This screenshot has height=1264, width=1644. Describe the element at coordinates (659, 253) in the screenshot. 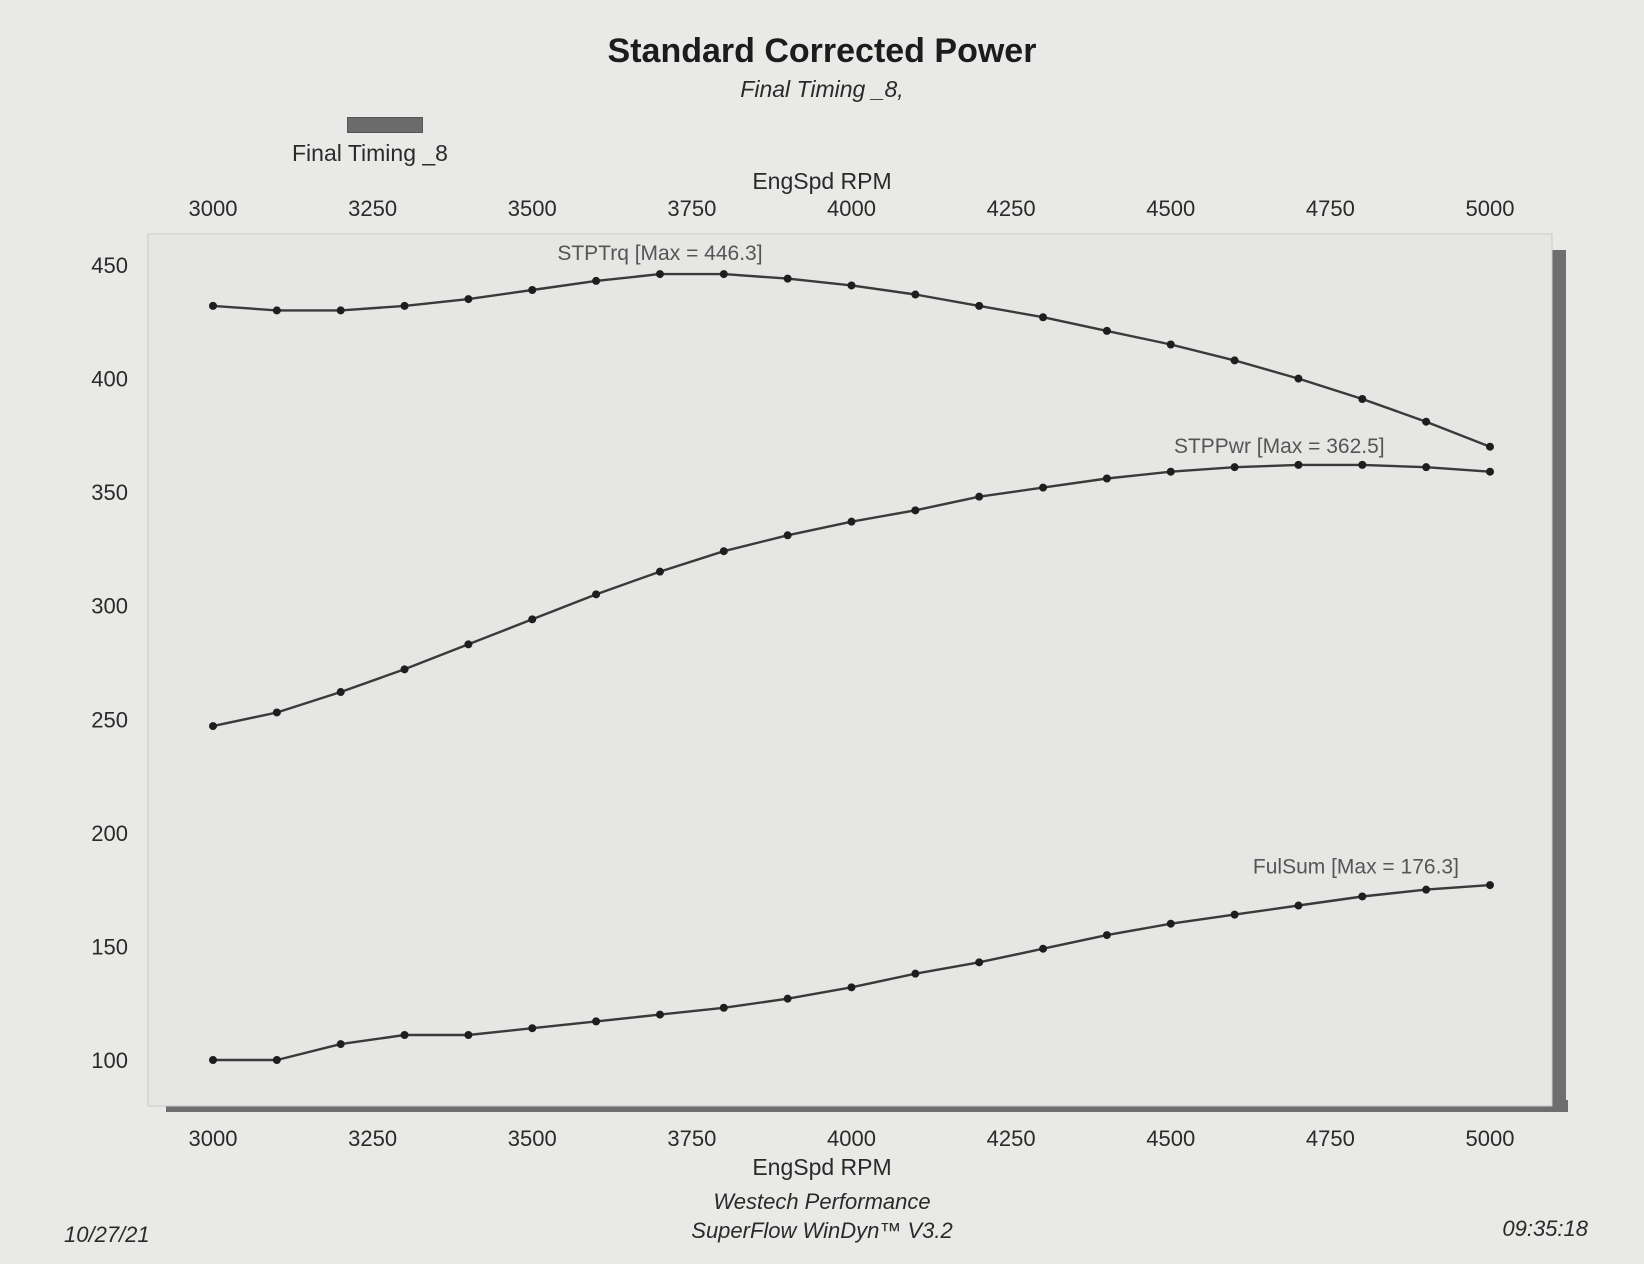

I see `series-label-stptrq: STPTrq [Max = 446.3]` at that location.